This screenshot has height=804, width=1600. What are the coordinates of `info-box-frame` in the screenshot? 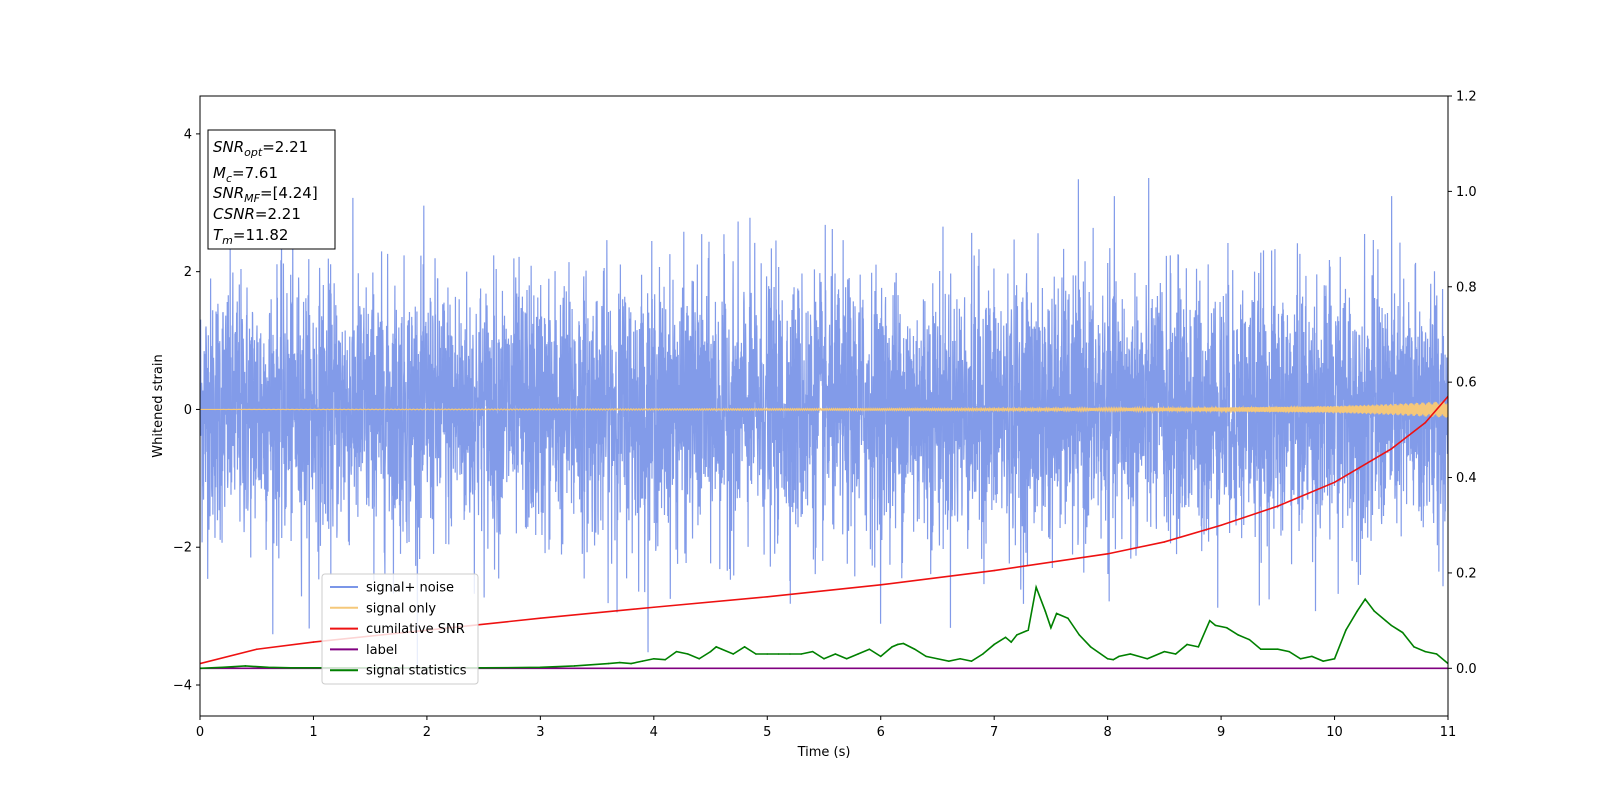 It's located at (271, 189).